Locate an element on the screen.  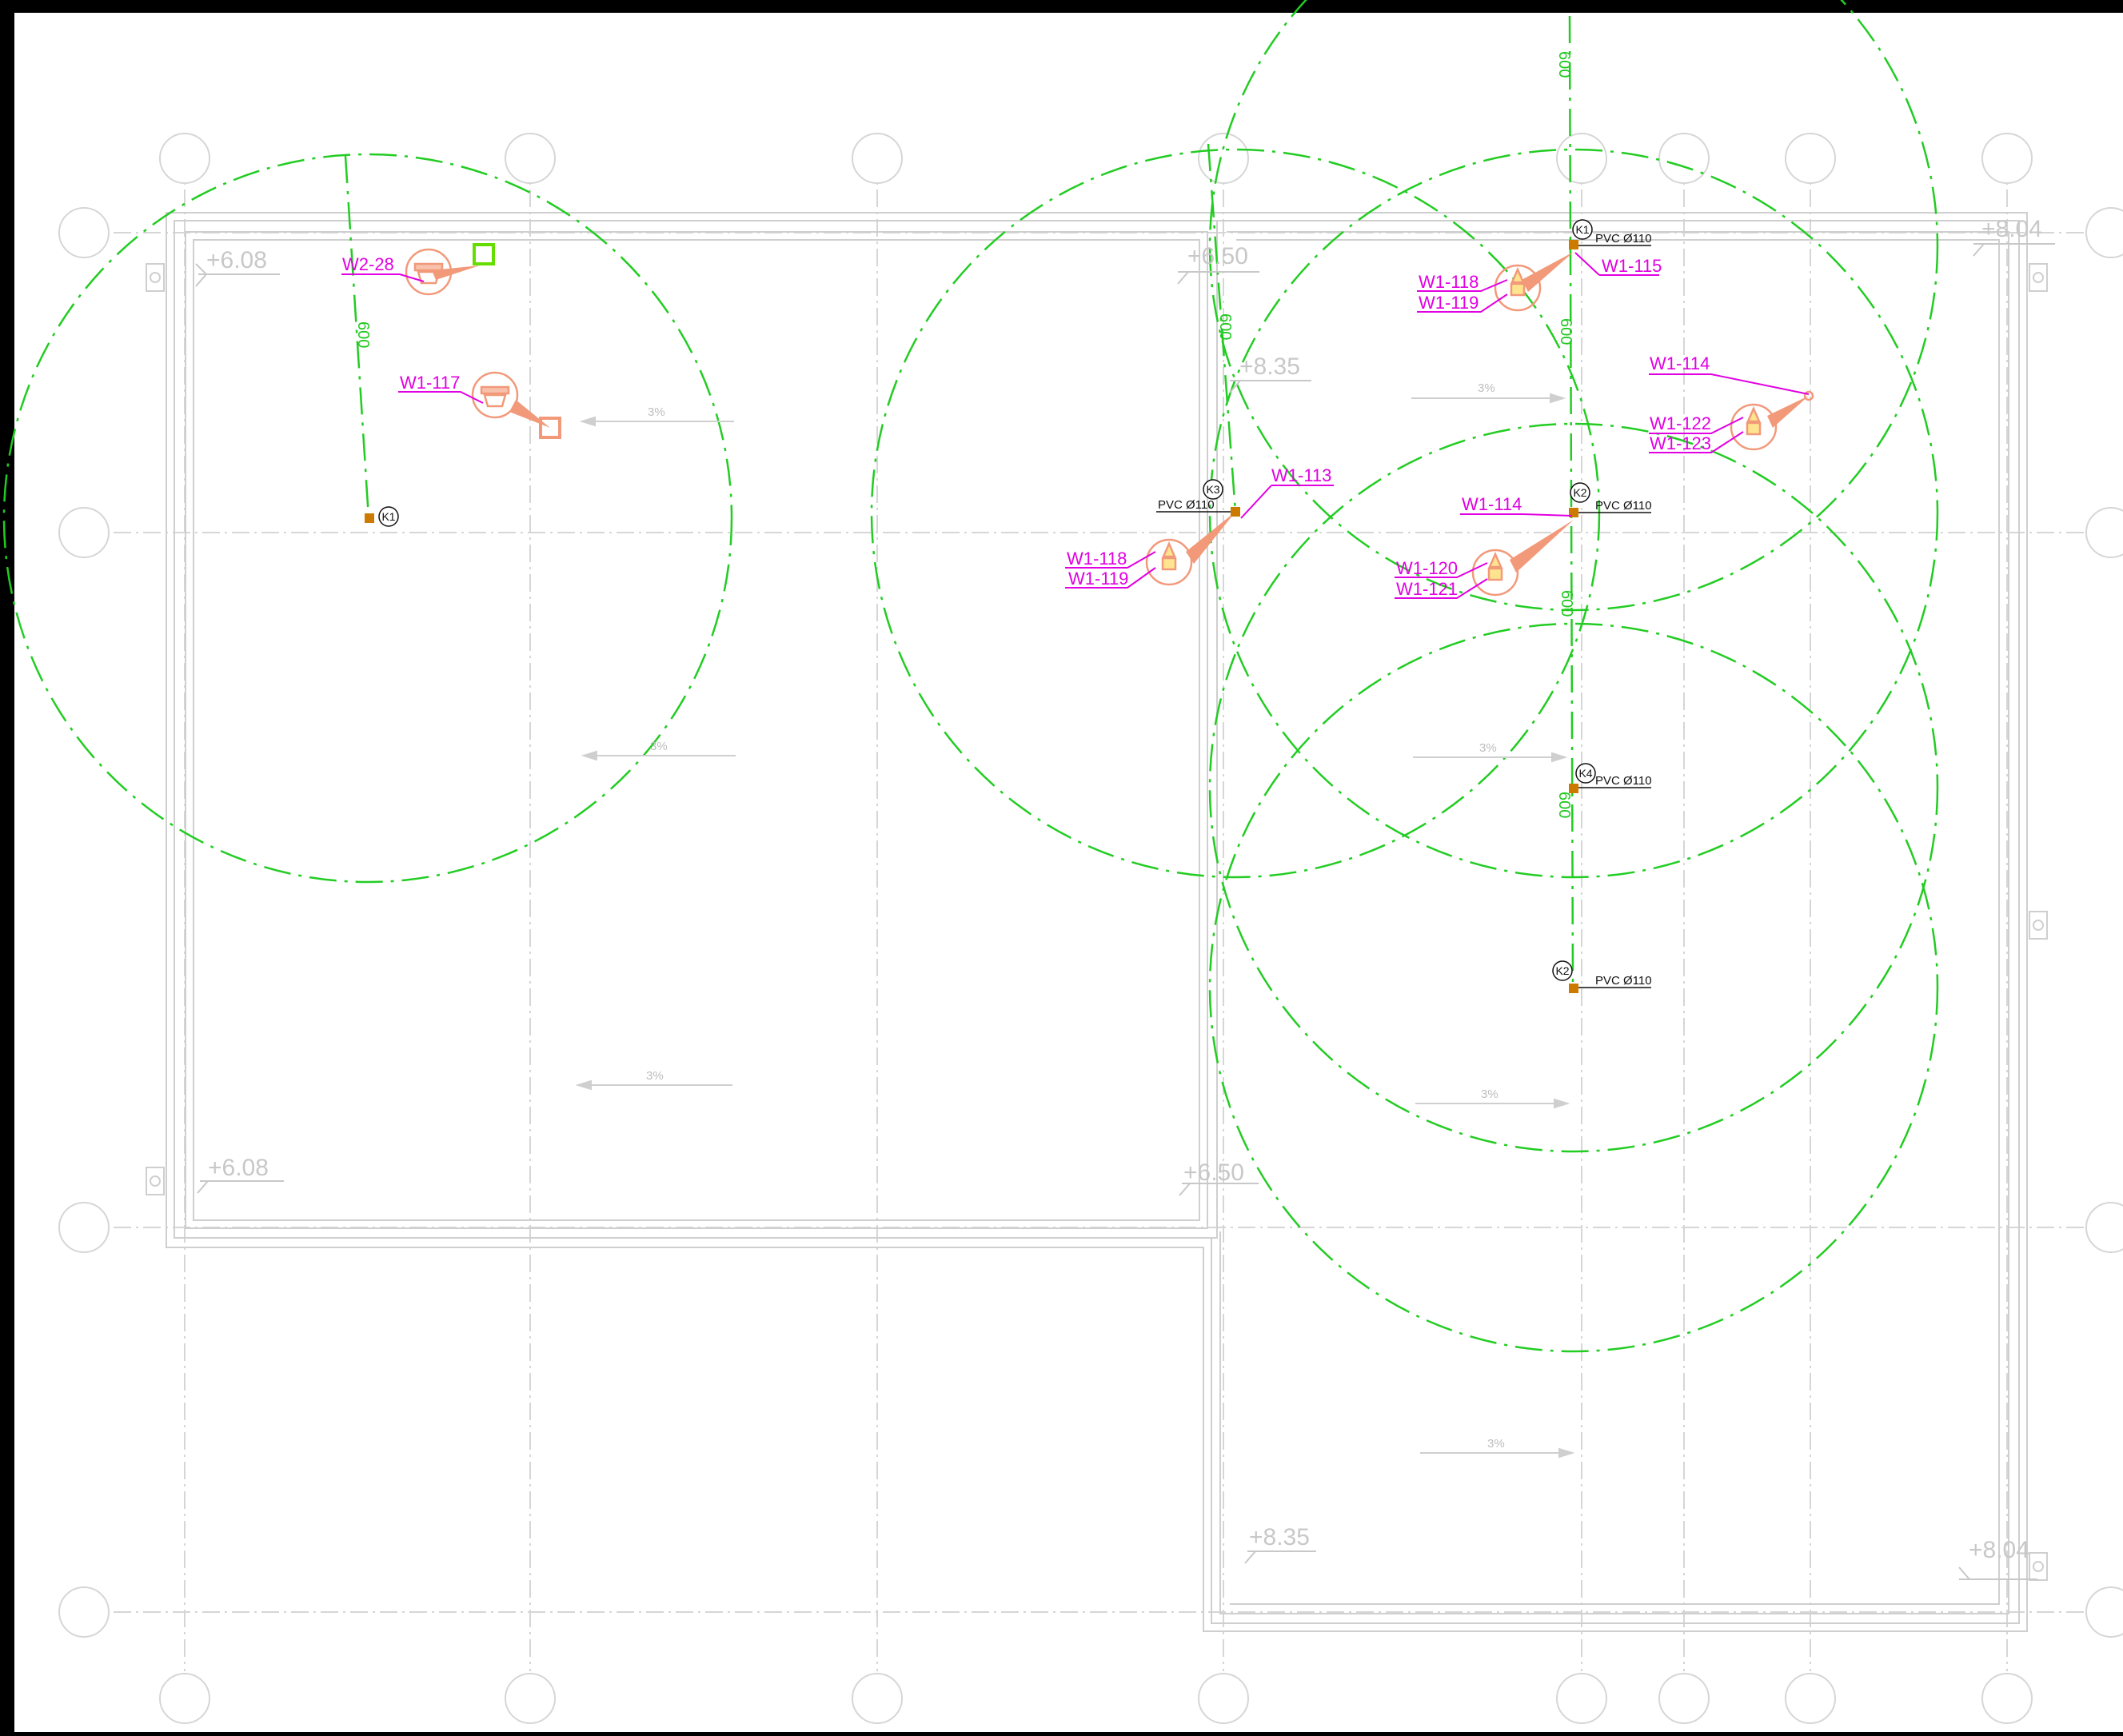
equipment-tag: W2-28 is located at coordinates (368, 264).